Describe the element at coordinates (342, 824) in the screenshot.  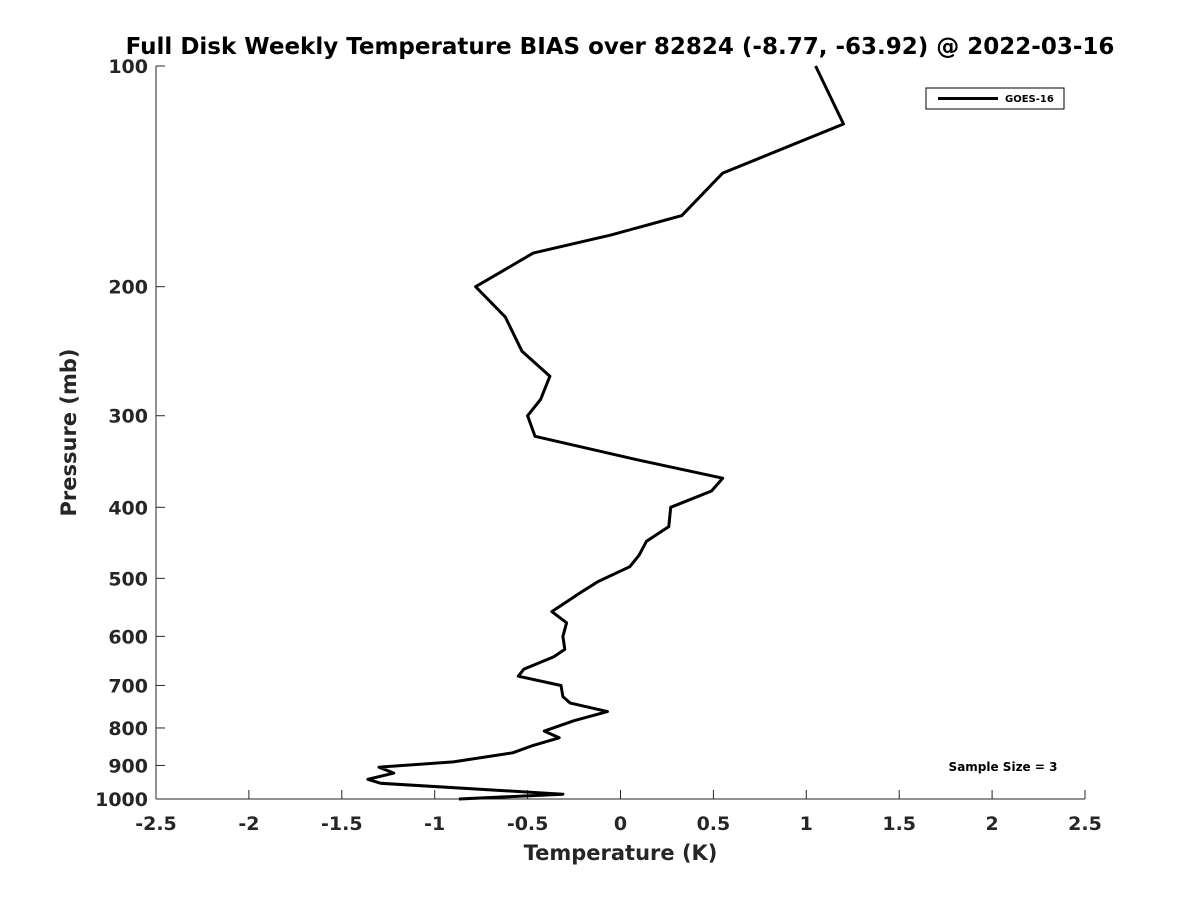
I see `x-tick-label: -1.5` at that location.